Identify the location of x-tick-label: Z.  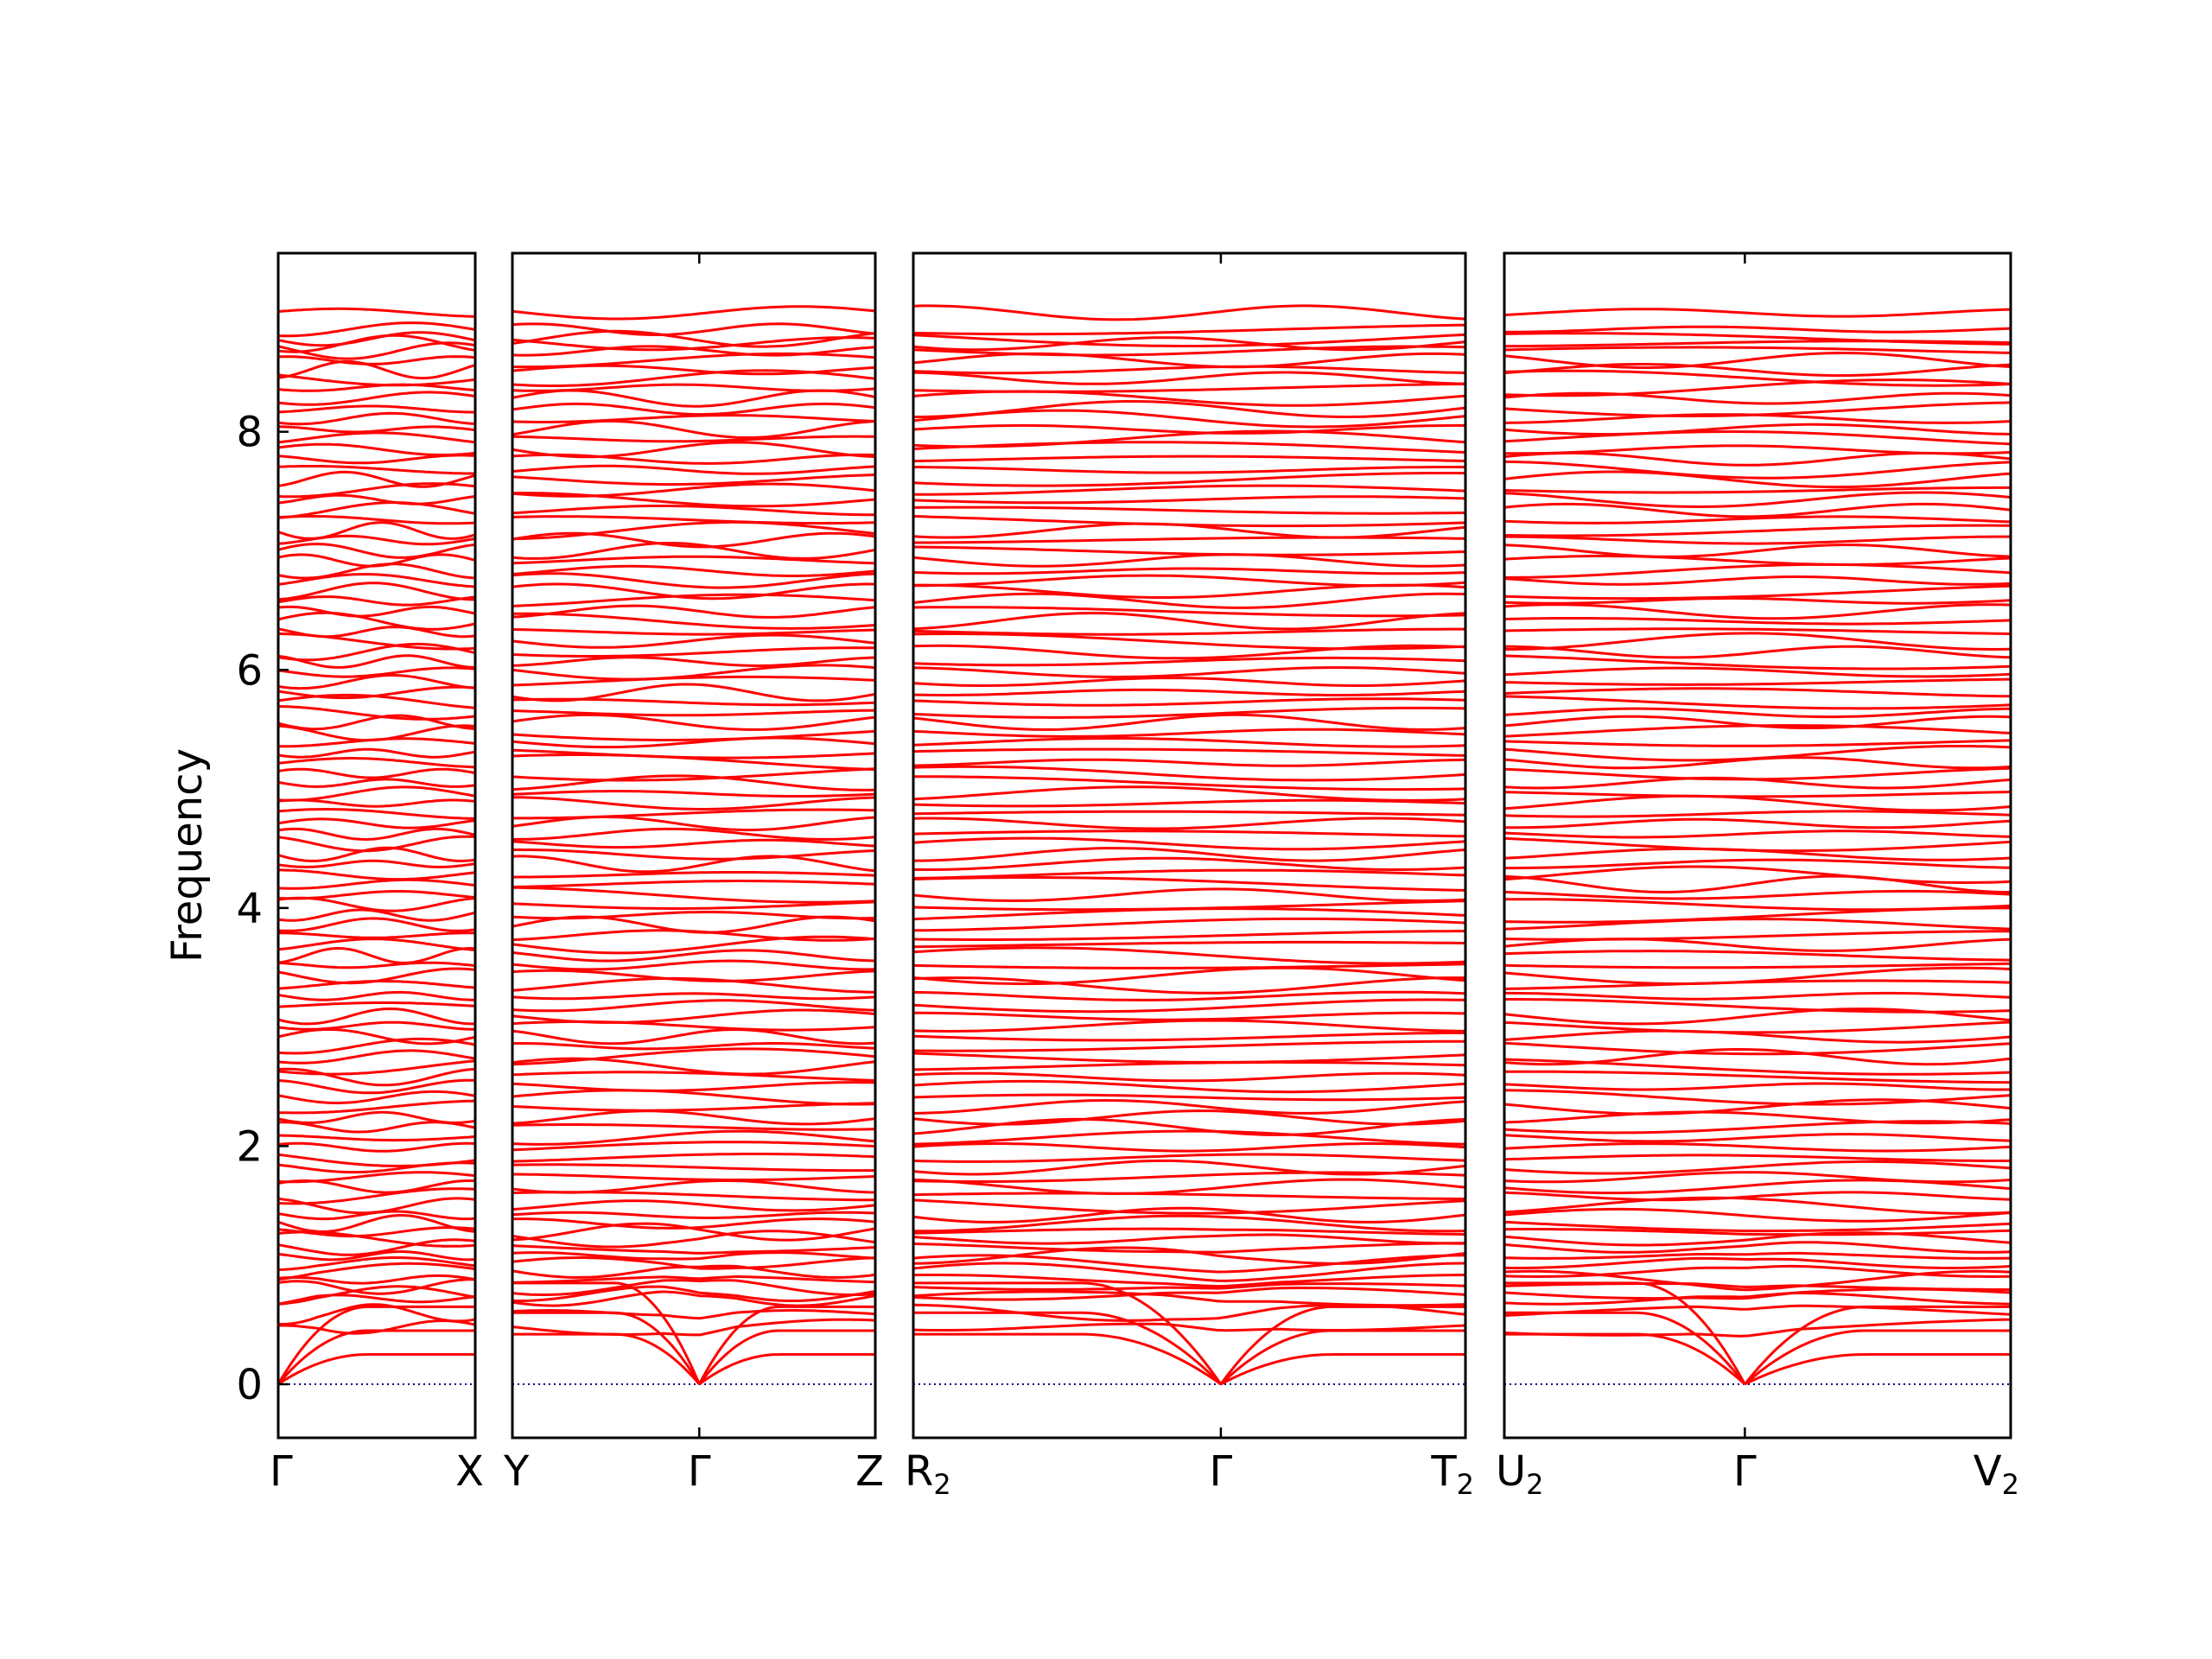
(869, 1471).